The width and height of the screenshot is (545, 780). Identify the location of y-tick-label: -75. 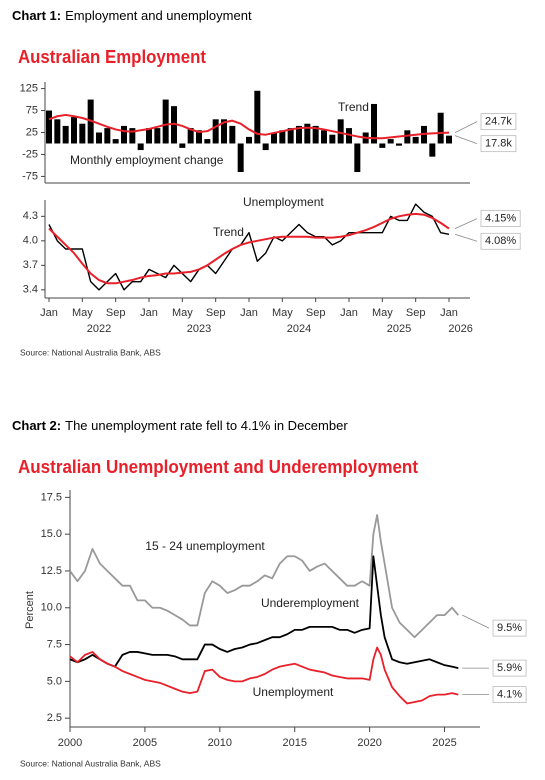
(30, 176).